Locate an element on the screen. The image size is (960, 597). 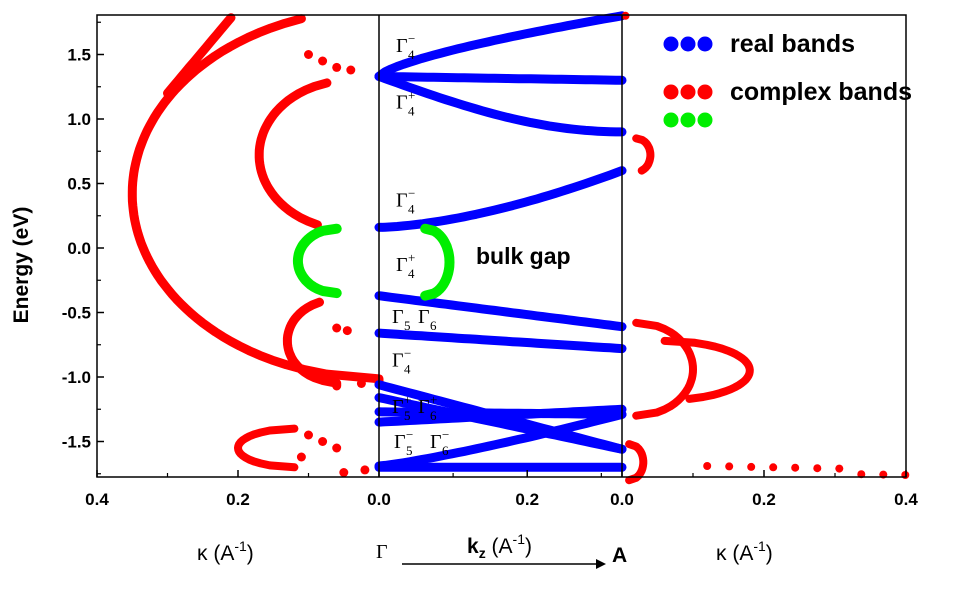
real-band-conduction is located at coordinates (500, 199).